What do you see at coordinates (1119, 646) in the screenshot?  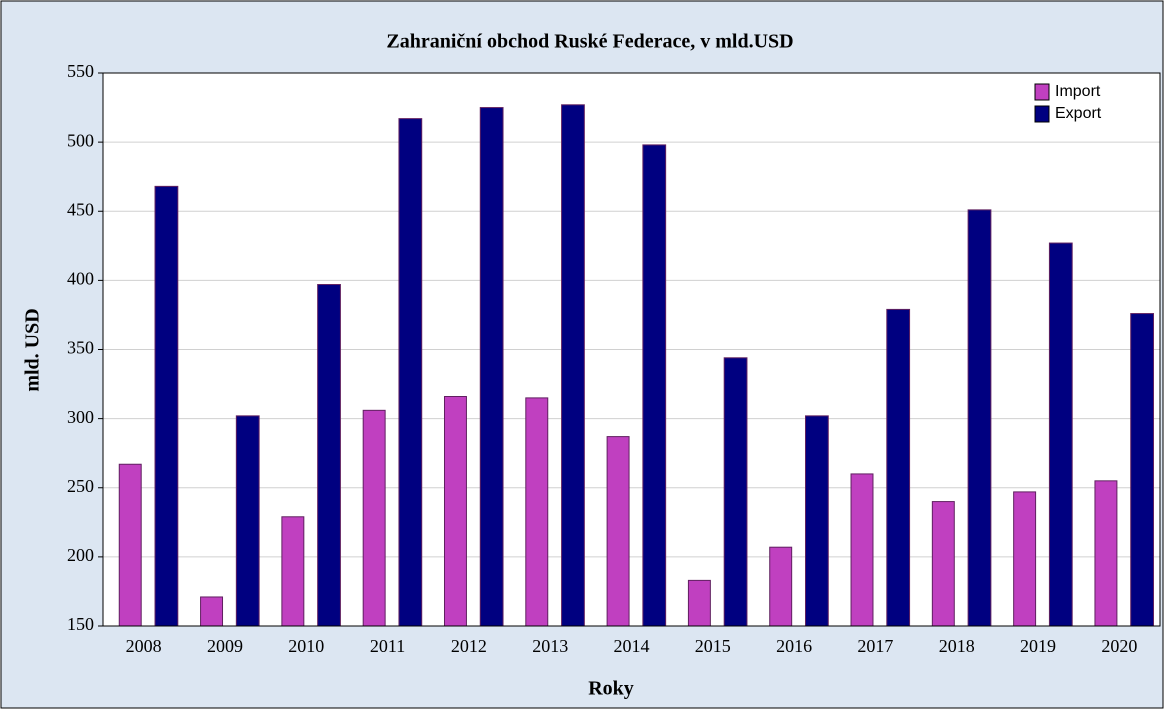 I see `x-tick-label: 2020` at bounding box center [1119, 646].